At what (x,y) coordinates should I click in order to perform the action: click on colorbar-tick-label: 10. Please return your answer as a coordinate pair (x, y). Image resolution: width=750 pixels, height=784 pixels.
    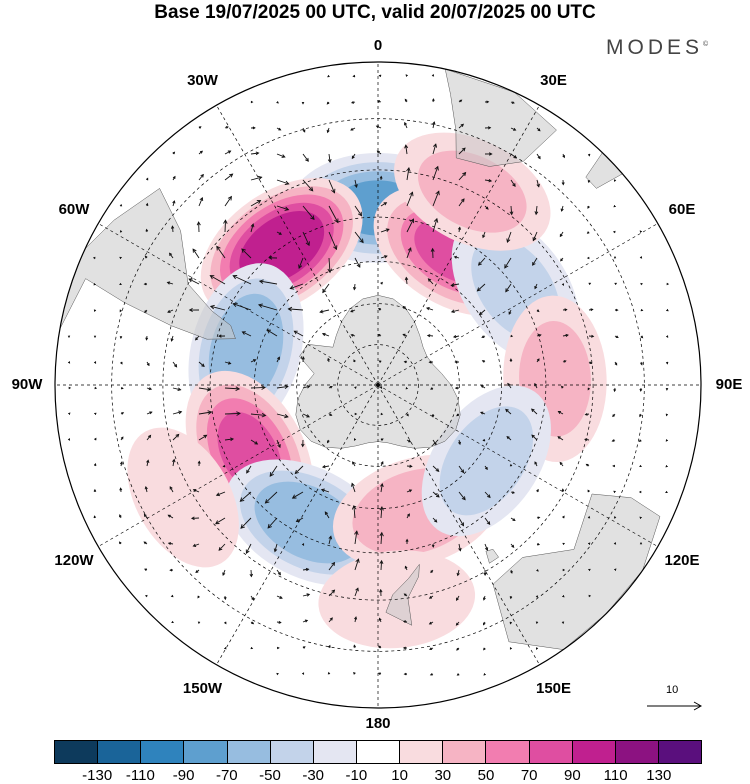
    Looking at the image, I should click on (399, 775).